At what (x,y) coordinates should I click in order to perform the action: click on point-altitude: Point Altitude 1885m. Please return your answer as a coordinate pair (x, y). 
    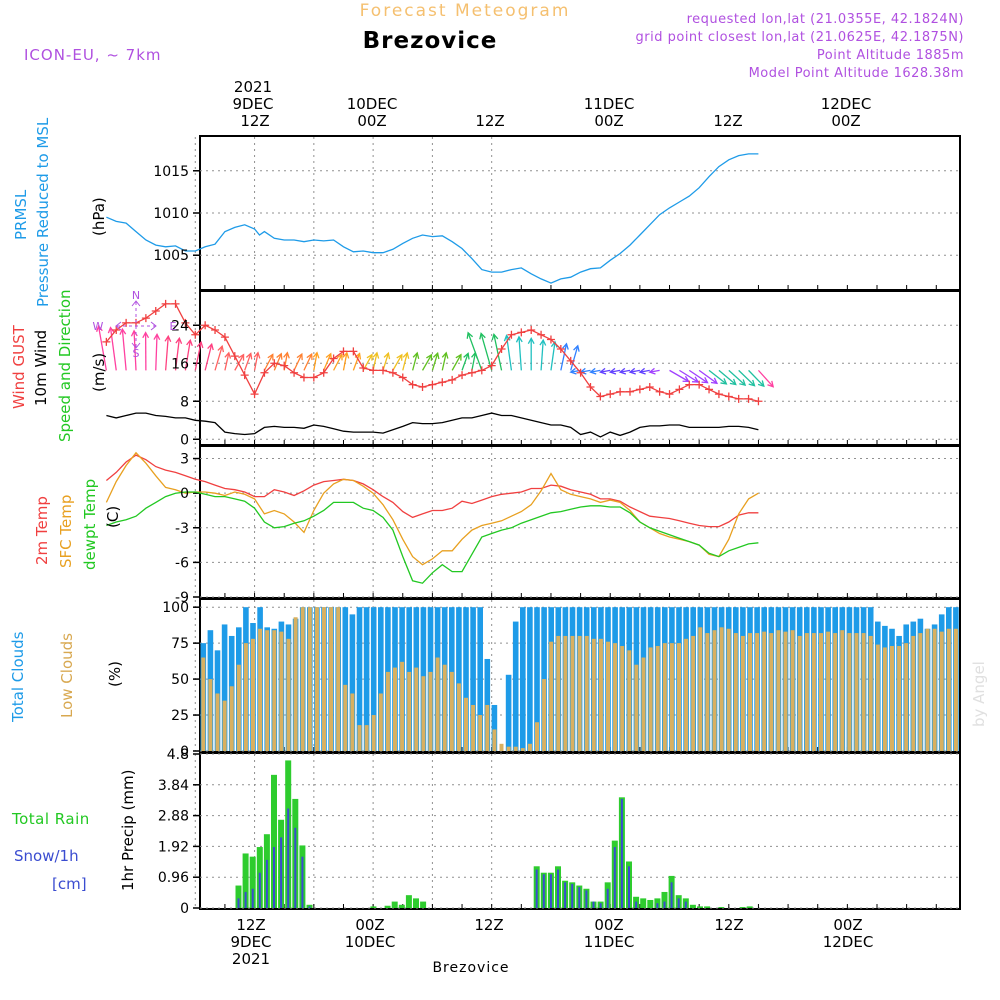
    Looking at the image, I should click on (890, 55).